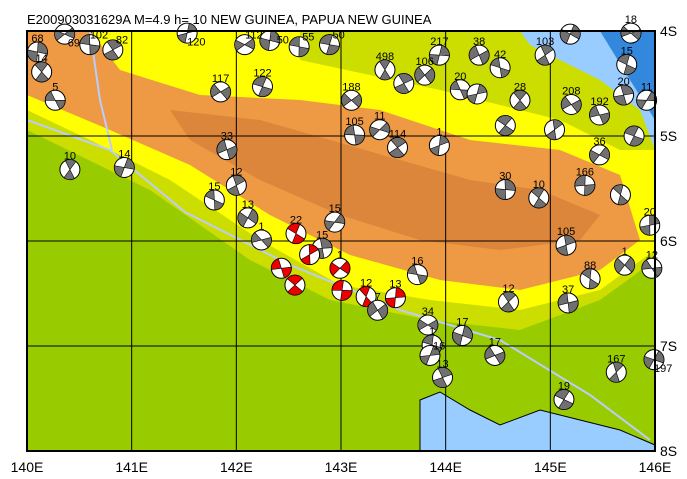  I want to click on mechanism-label: 50, so click(339, 35).